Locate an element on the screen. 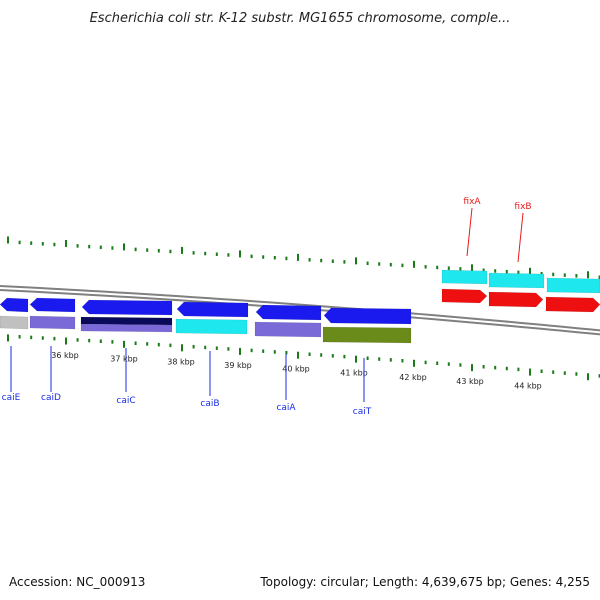 The image size is (600, 600). cds-bar-fixB is located at coordinates (516, 280).